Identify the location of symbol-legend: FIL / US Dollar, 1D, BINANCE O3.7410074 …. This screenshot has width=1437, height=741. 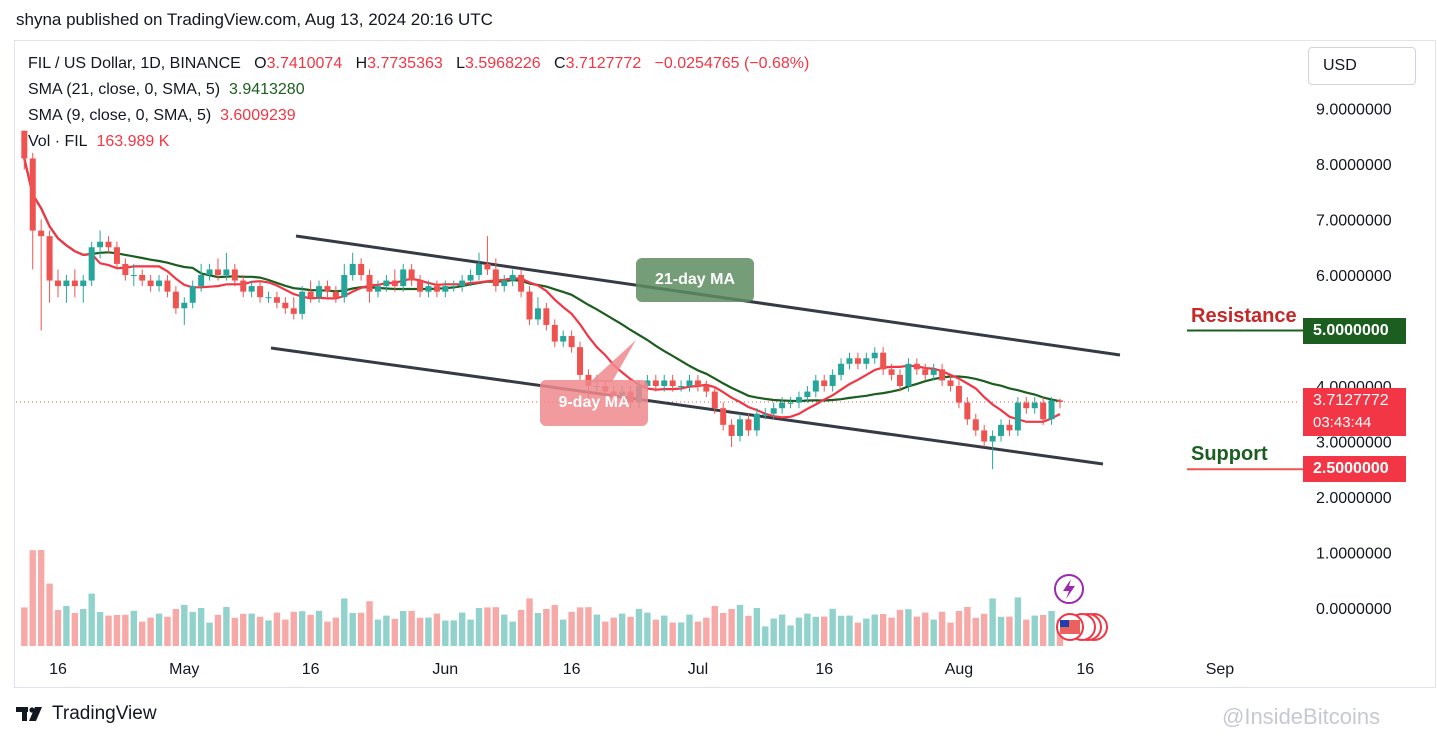
(418, 64).